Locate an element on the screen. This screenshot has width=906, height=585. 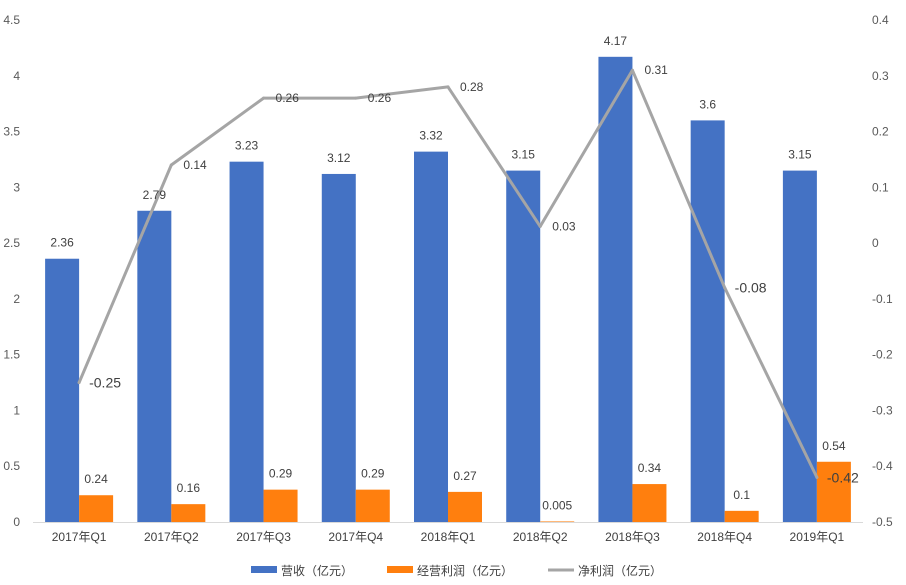
operating-profit-data-label: 0.24 is located at coordinates (96, 479).